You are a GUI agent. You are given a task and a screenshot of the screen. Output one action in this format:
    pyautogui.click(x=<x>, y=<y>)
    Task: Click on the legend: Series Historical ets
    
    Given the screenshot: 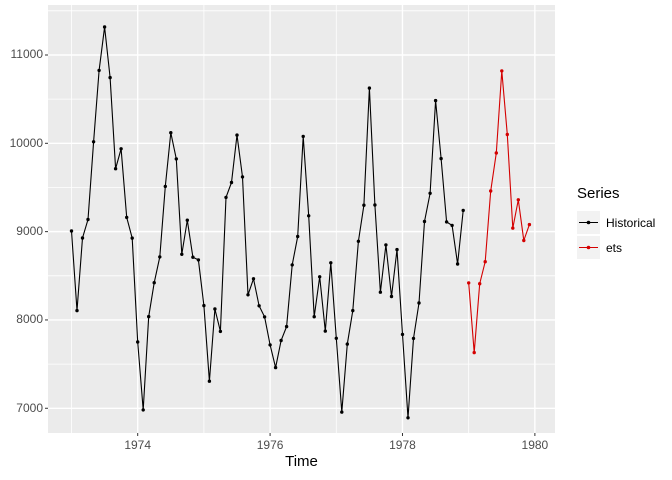 What is the action you would take?
    pyautogui.click(x=616, y=223)
    